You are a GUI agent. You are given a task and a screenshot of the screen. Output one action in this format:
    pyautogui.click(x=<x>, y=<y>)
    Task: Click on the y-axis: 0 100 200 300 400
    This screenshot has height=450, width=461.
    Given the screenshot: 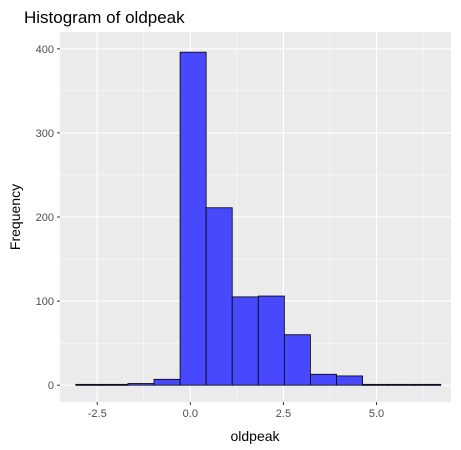 What is the action you would take?
    pyautogui.click(x=48, y=218)
    